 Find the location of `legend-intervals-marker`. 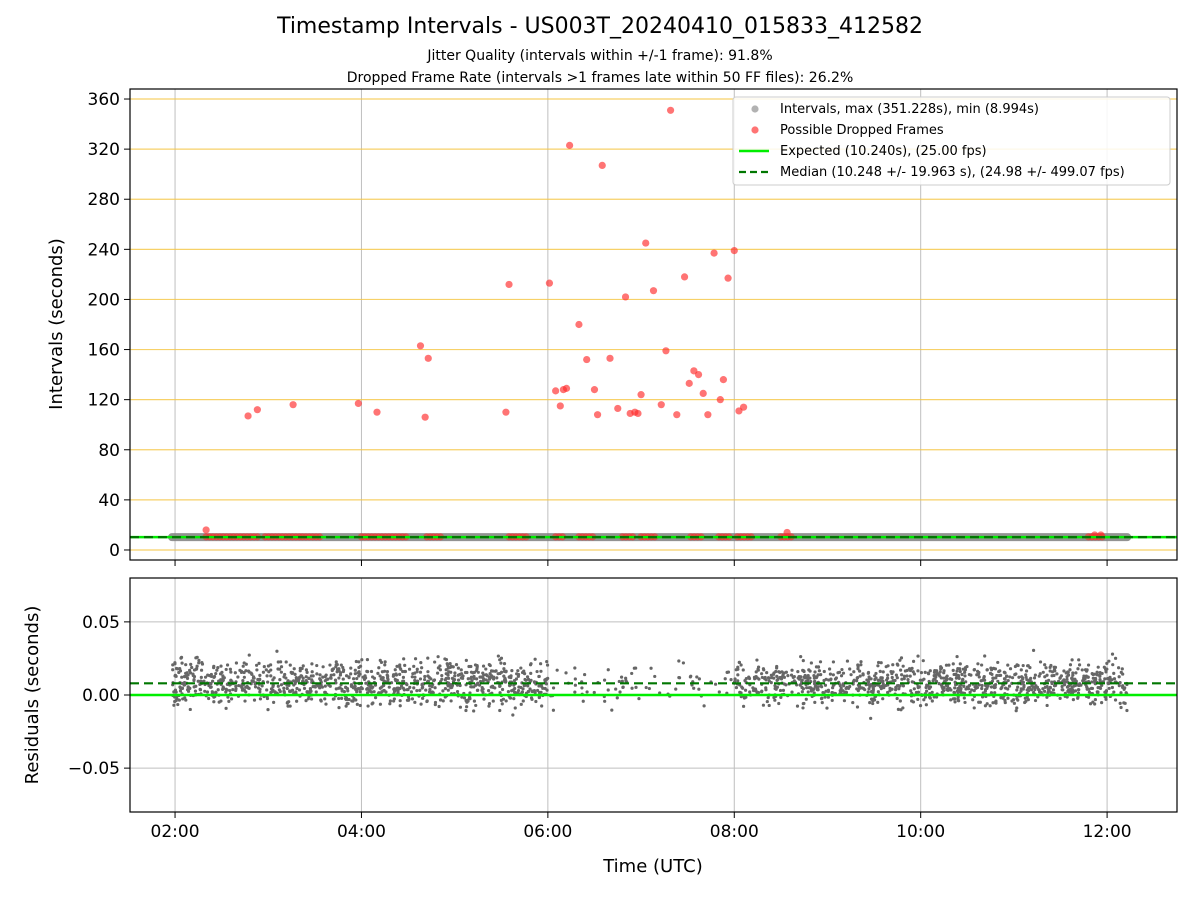

legend-intervals-marker is located at coordinates (755, 109).